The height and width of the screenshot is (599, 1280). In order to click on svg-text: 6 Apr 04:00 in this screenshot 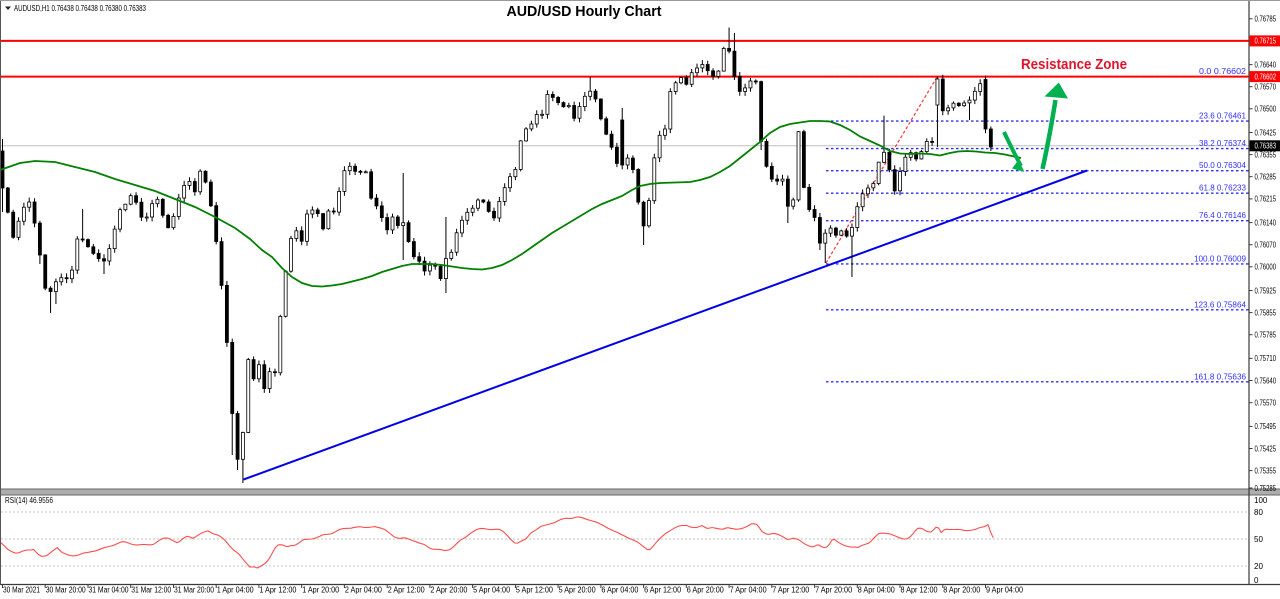, I will do `click(619, 590)`.